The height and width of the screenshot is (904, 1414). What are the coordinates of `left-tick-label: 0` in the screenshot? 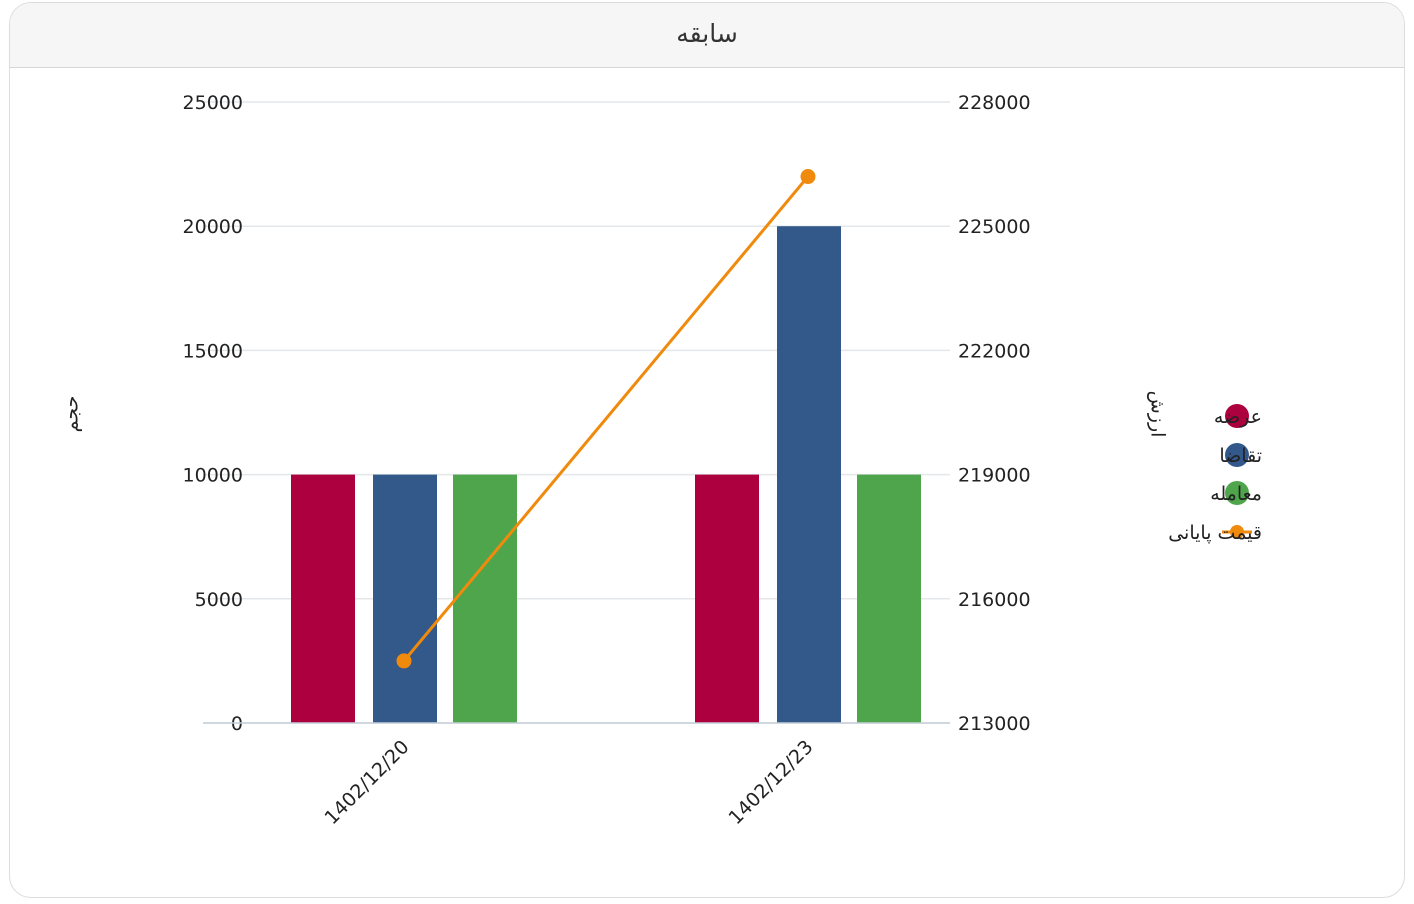 It's located at (237, 724).